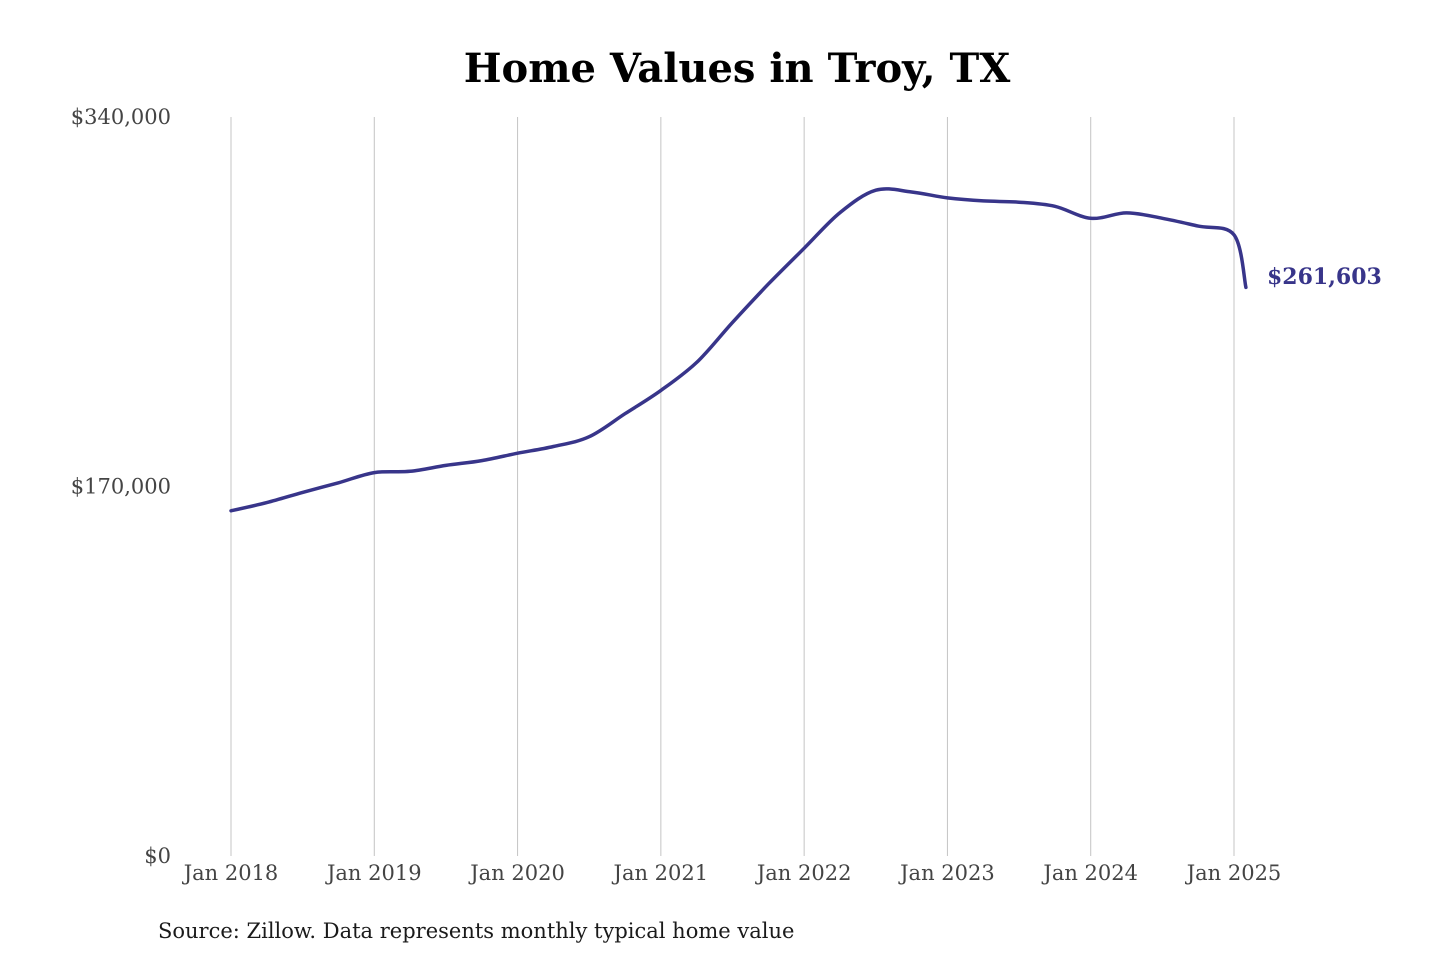  What do you see at coordinates (121, 117) in the screenshot?
I see `y-tick-label: $340,000` at bounding box center [121, 117].